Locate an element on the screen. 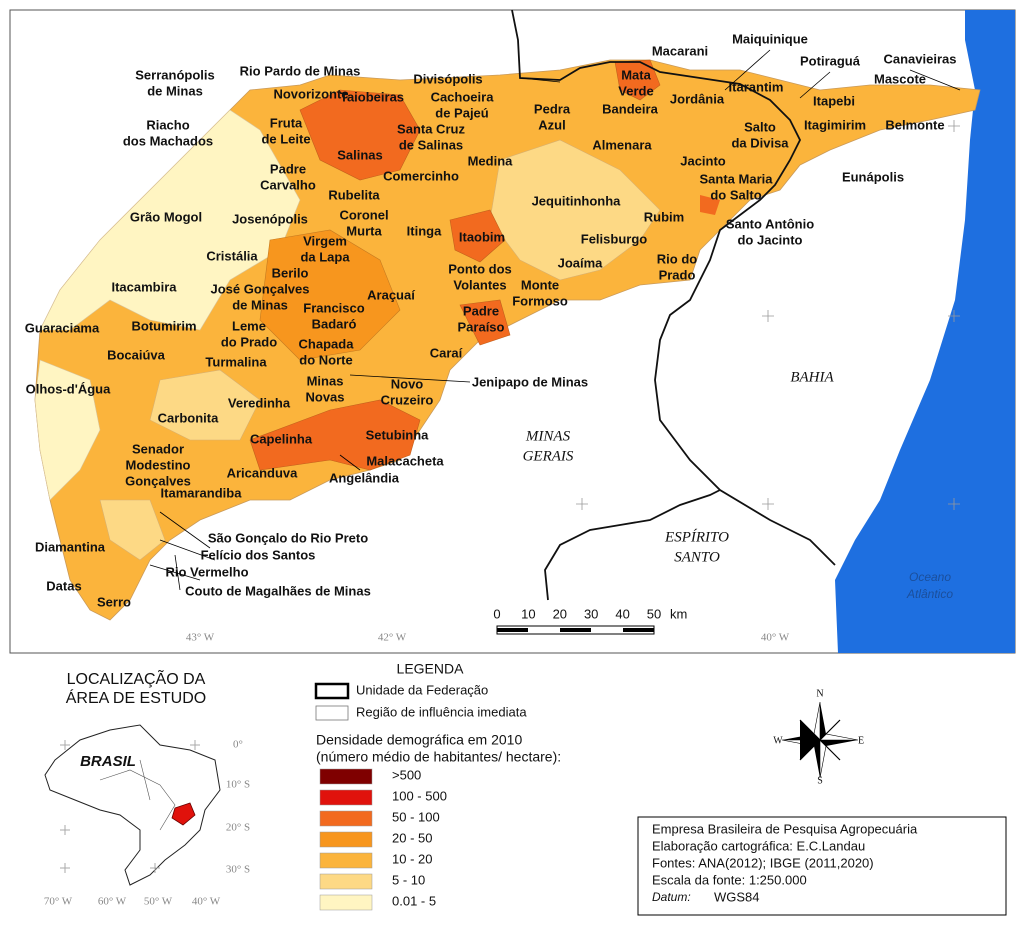 This screenshot has width=1024, height=932. legend-label: 5 - 10 is located at coordinates (408, 879).